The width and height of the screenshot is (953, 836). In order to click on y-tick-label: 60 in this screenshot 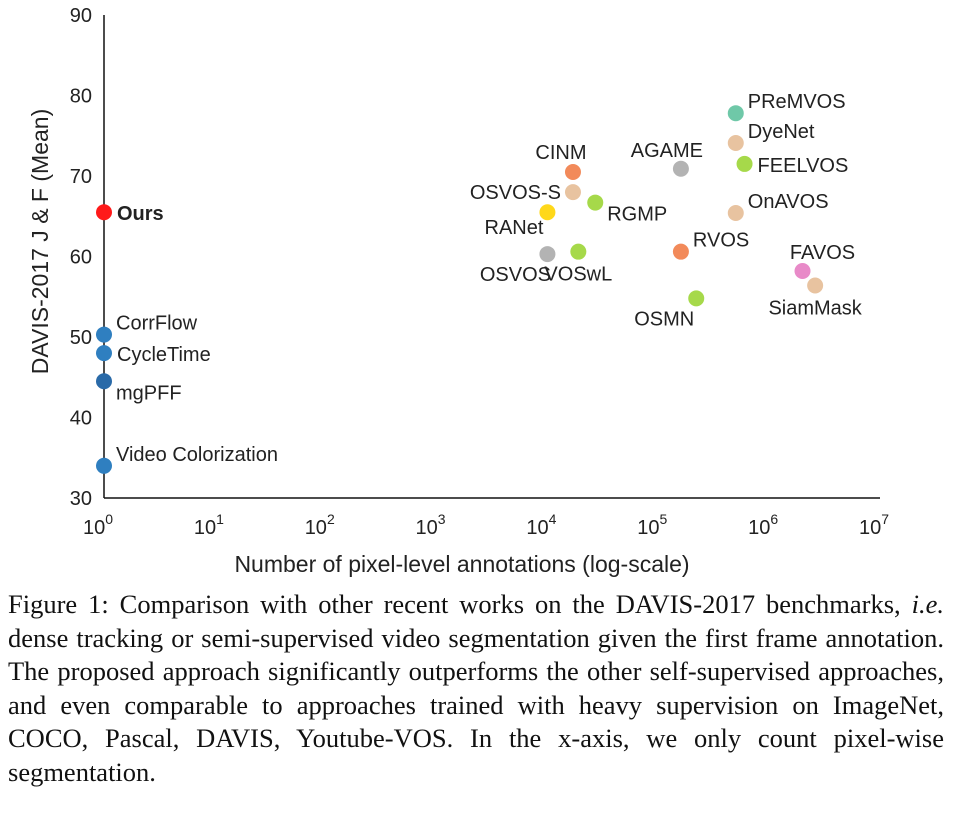, I will do `click(81, 258)`.